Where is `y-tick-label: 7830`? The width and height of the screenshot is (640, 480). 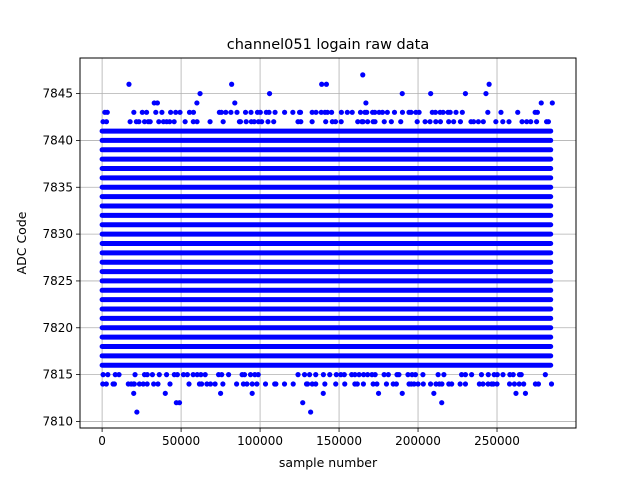 y-tick-label: 7830 is located at coordinates (57, 234).